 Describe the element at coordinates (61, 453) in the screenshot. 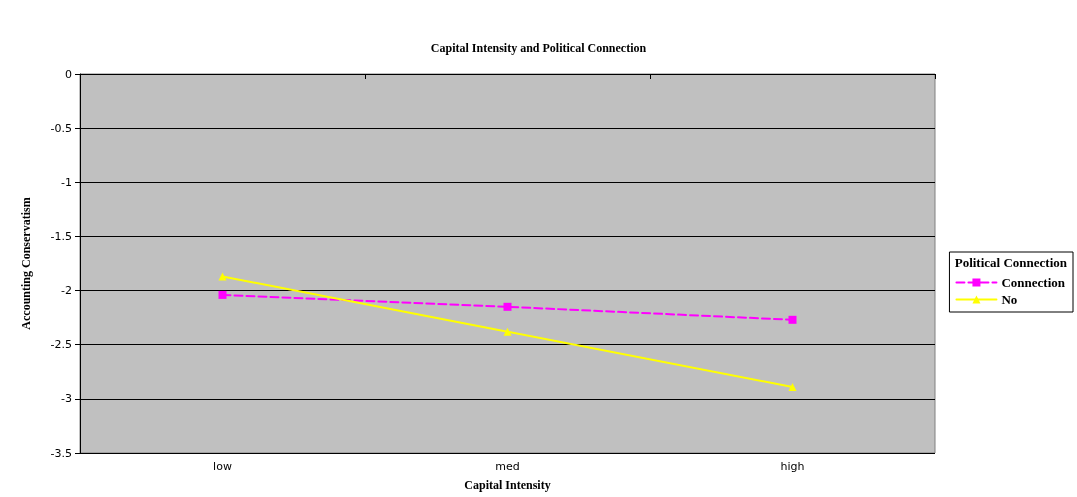

I see `y-tick-label: -3.5` at that location.